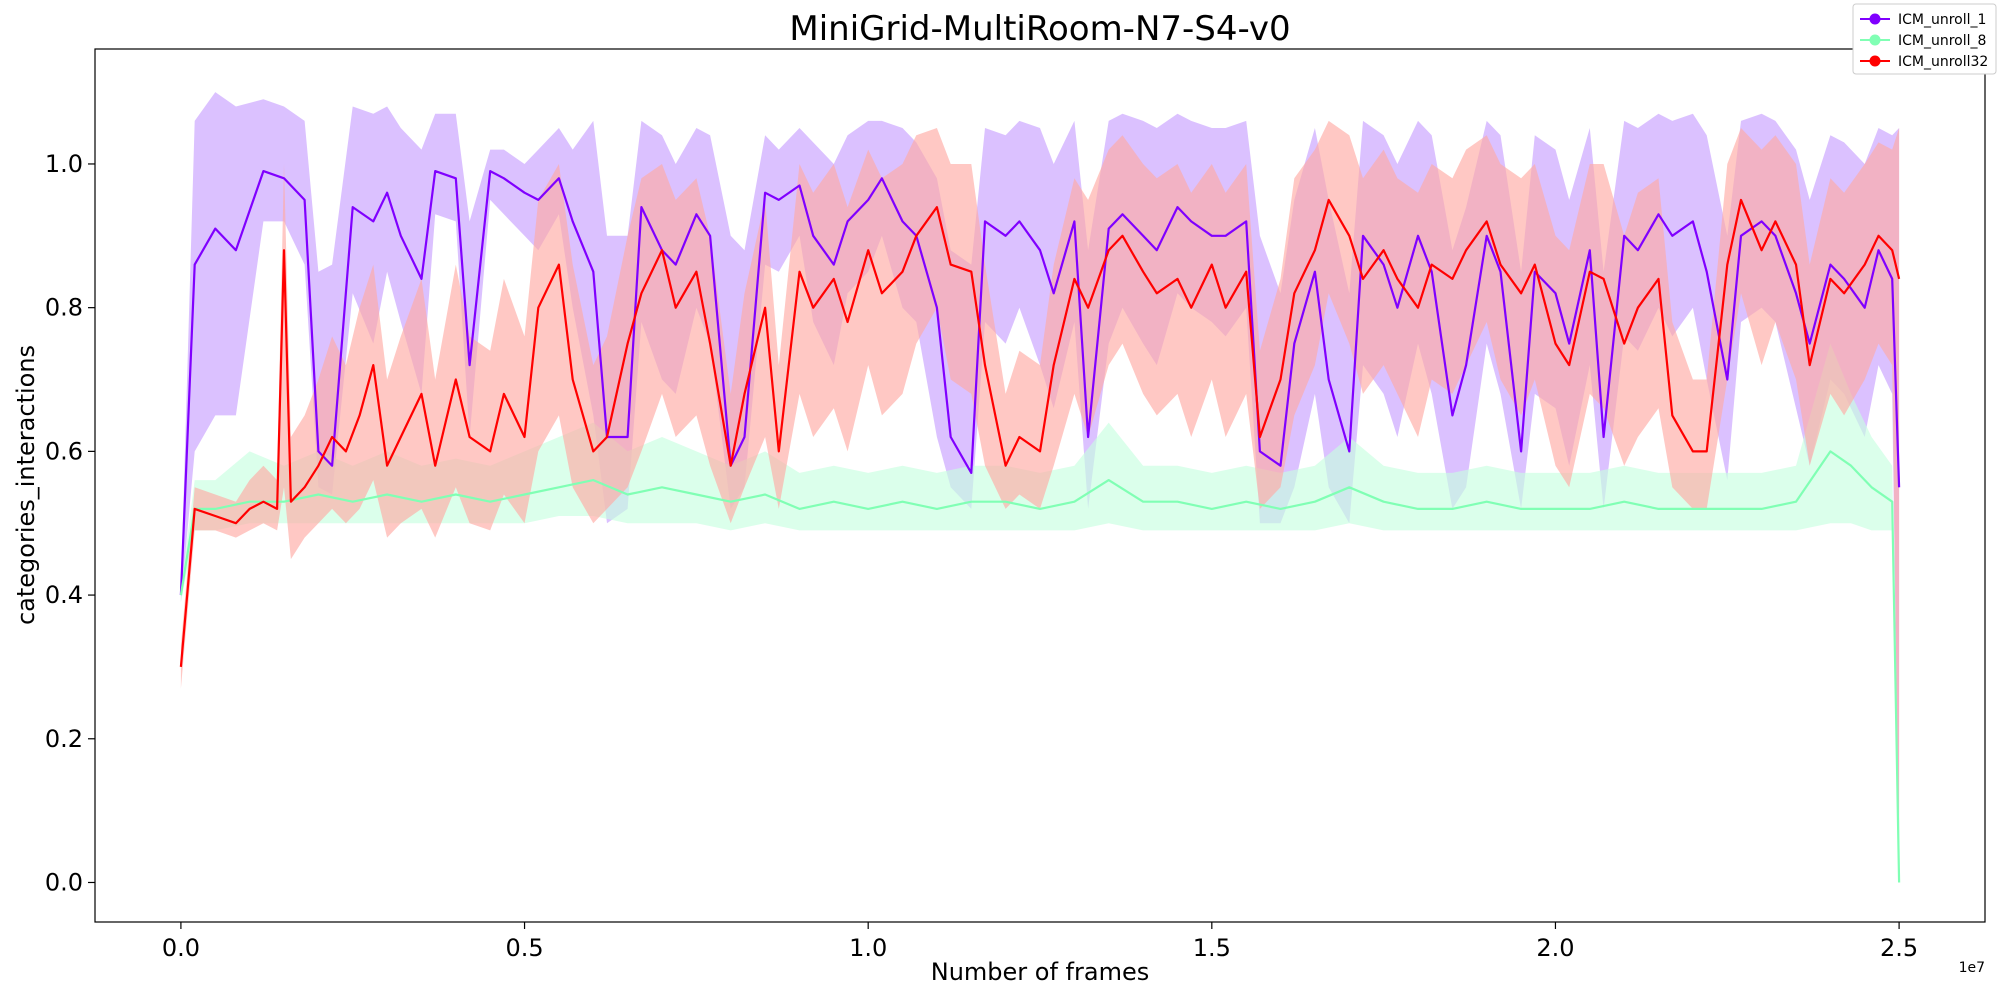  I want to click on y-axis-label: categories_interactions, so click(26, 485).